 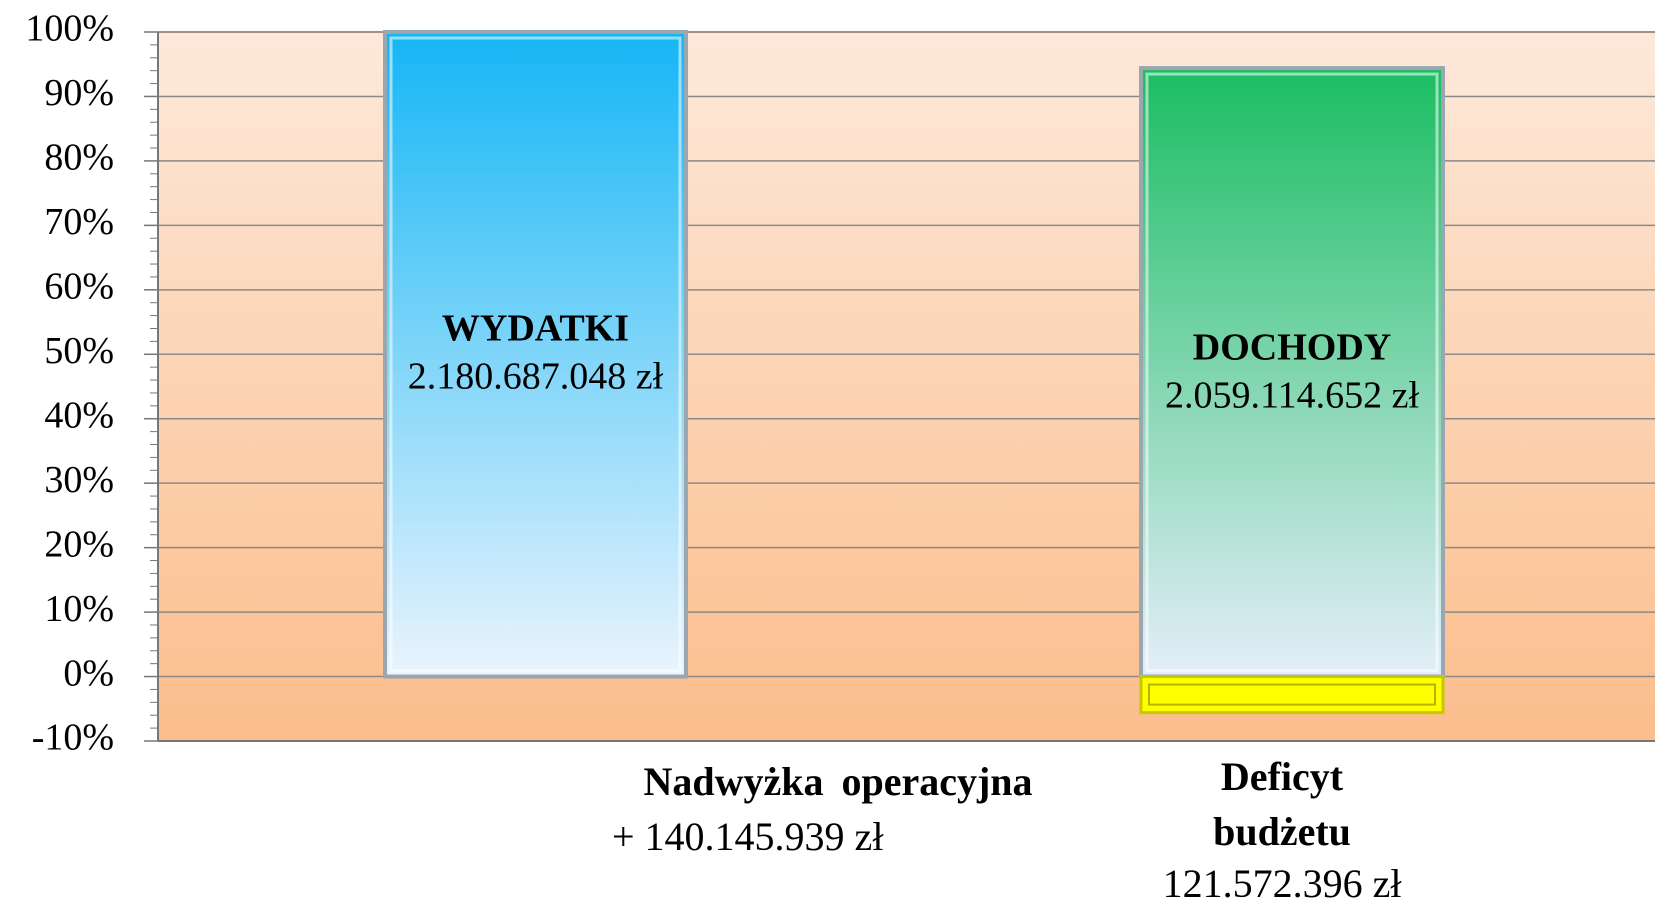 What do you see at coordinates (1292, 348) in the screenshot?
I see `bar-category-label: DOCHODY` at bounding box center [1292, 348].